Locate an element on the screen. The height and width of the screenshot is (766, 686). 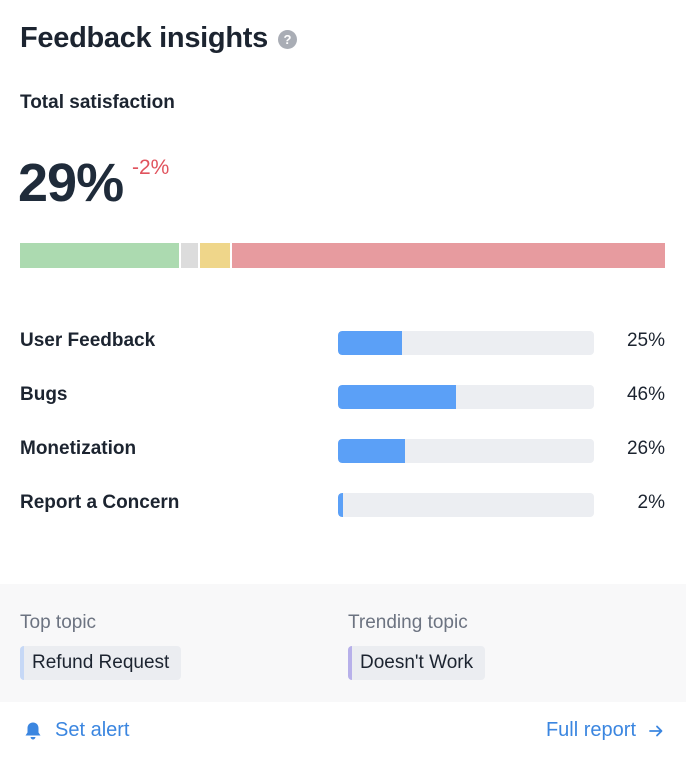
page-title: Feedback insights is located at coordinates (144, 38).